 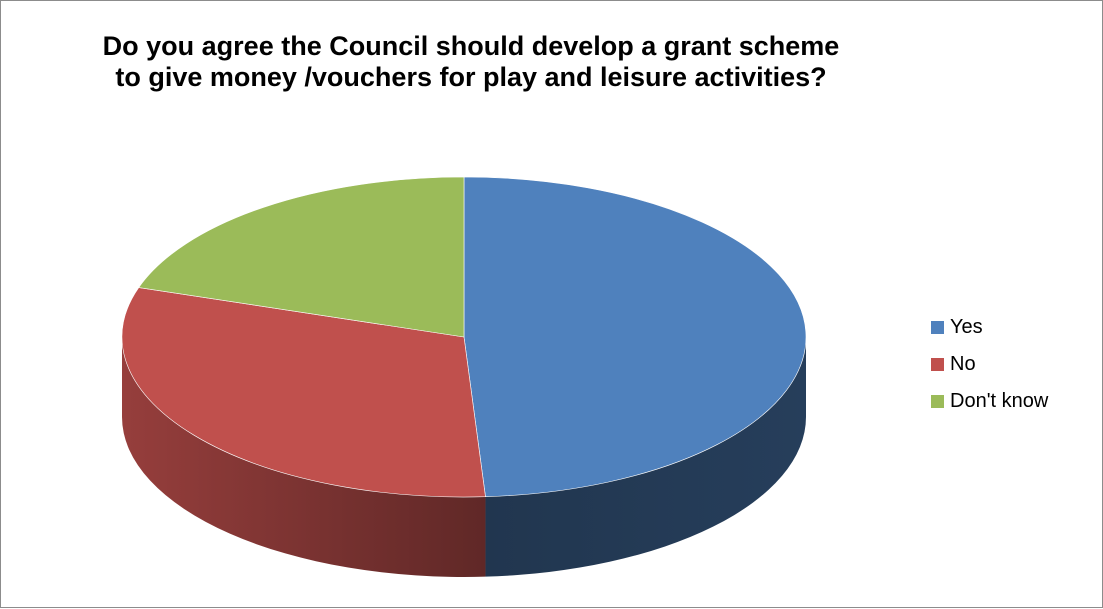 I want to click on pie-slice-don-t-know, so click(x=301, y=257).